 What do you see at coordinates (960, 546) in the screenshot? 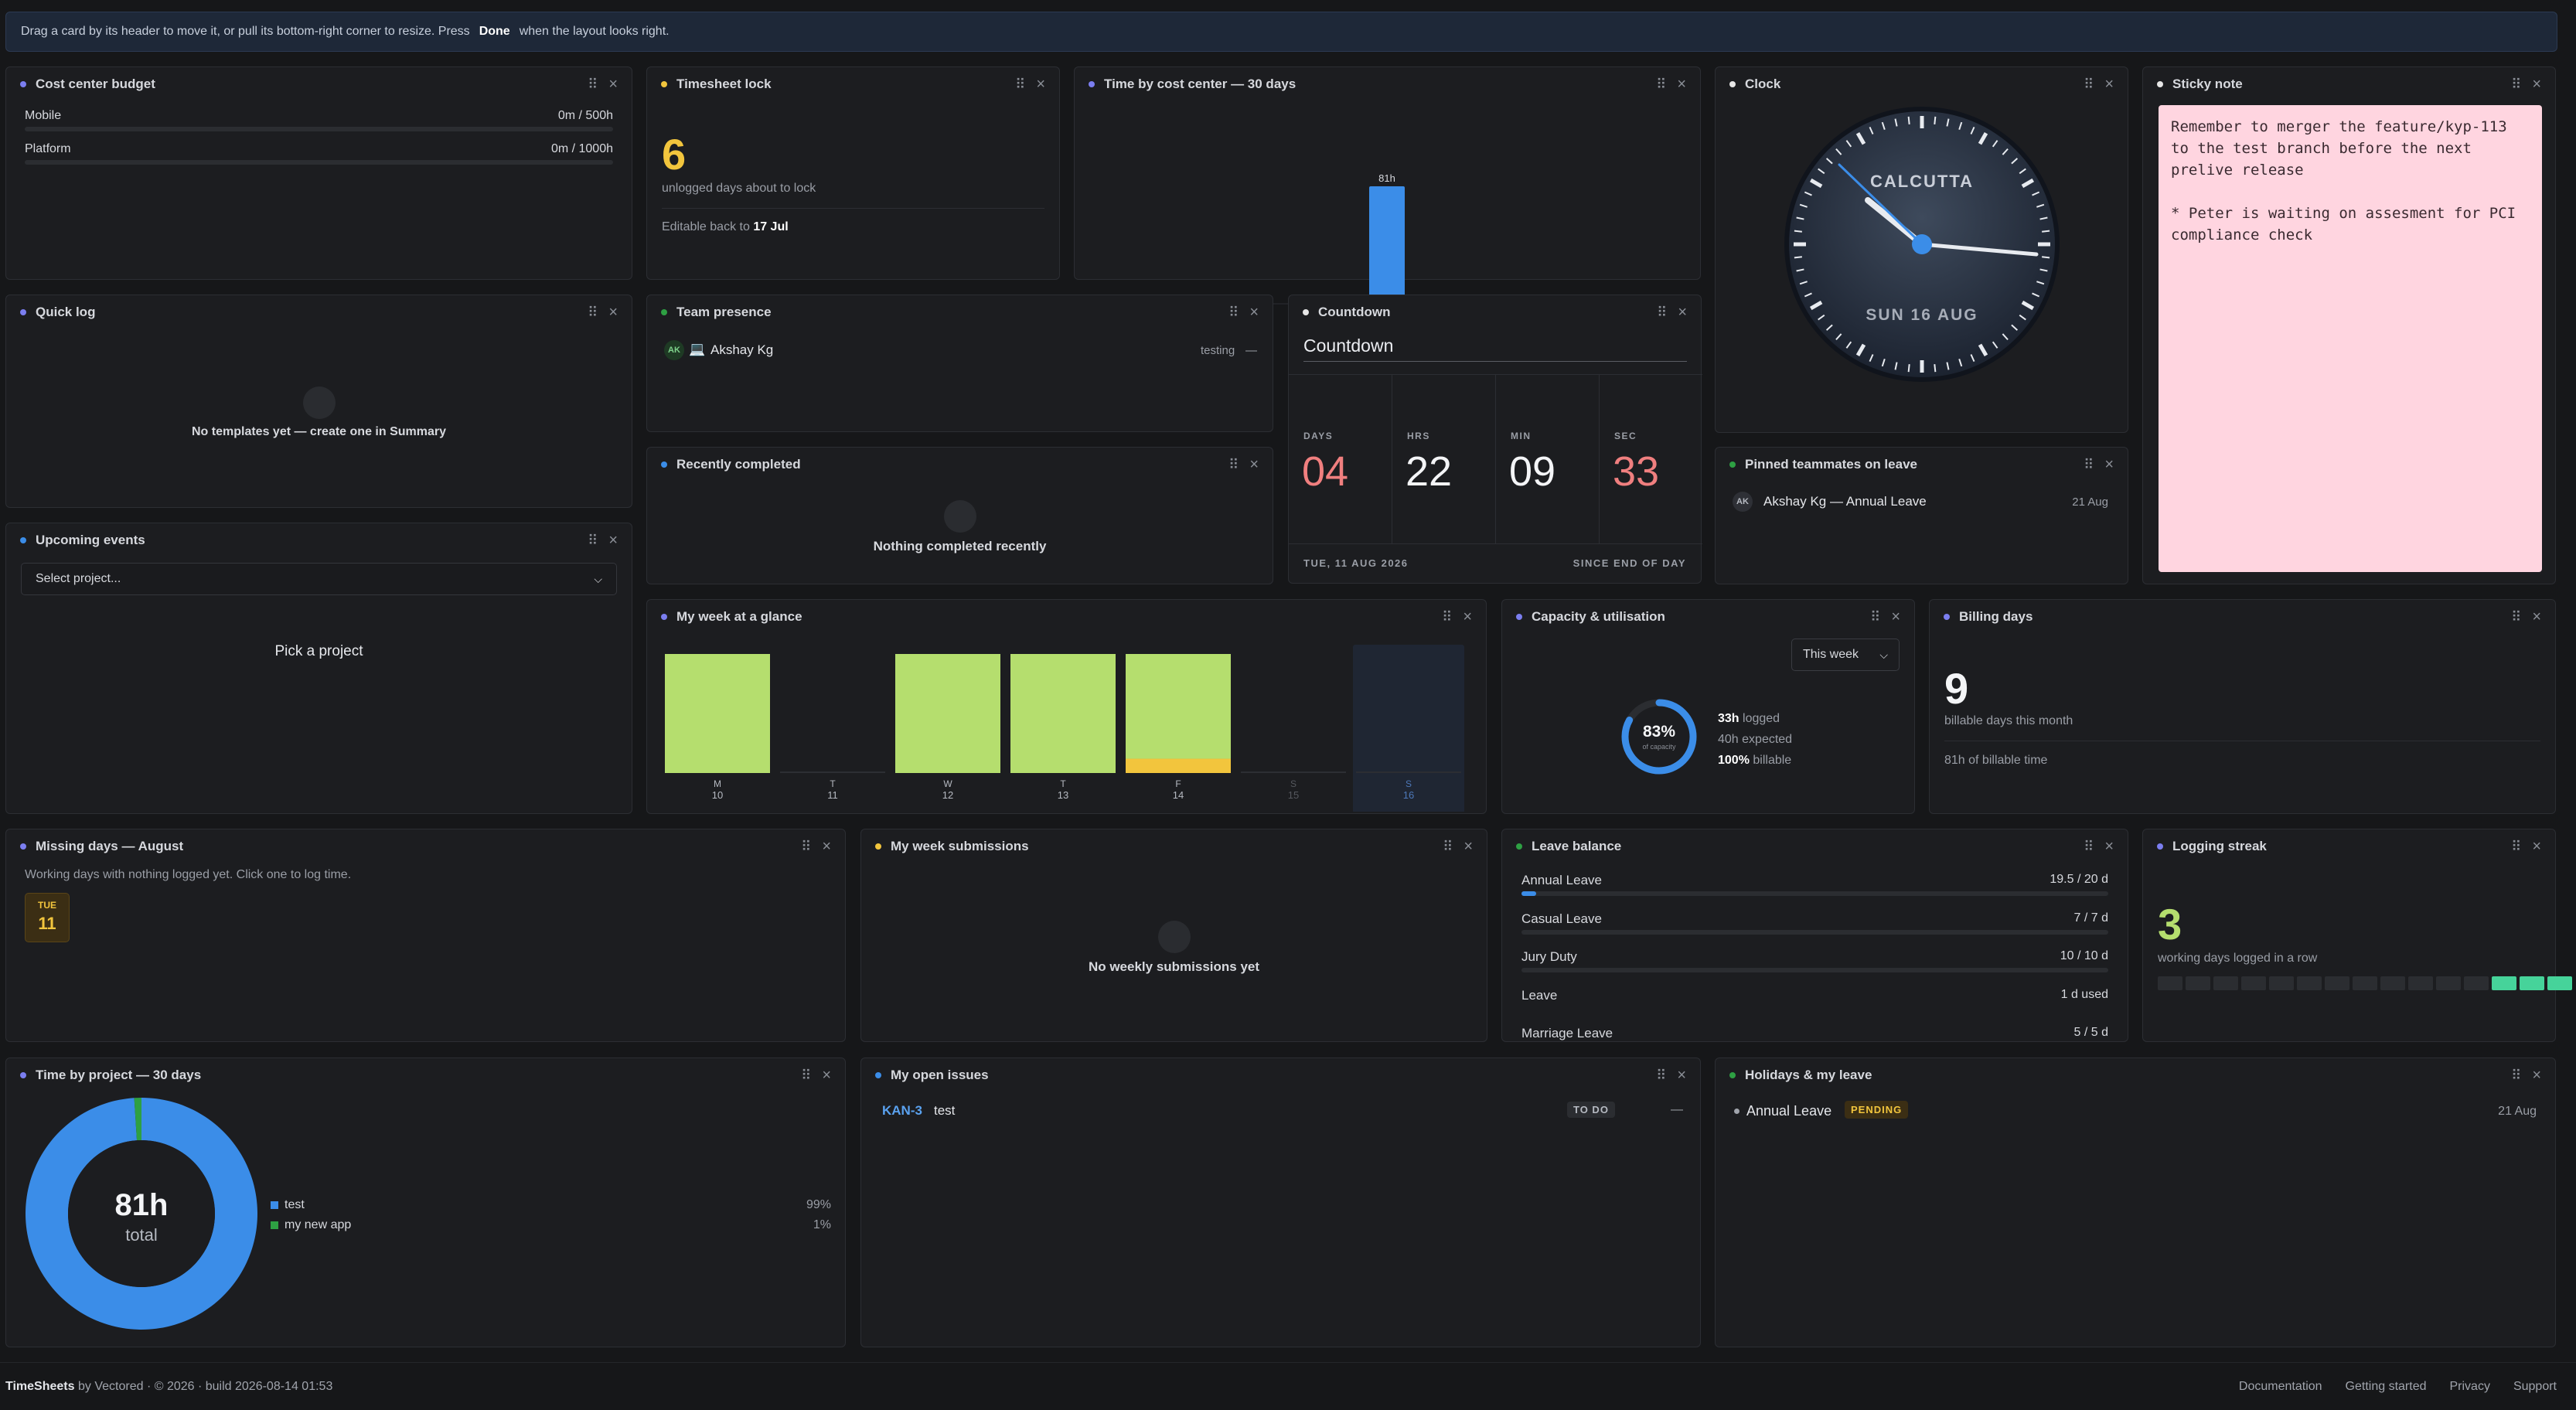
I see `empty-message: Nothing completed recently` at bounding box center [960, 546].